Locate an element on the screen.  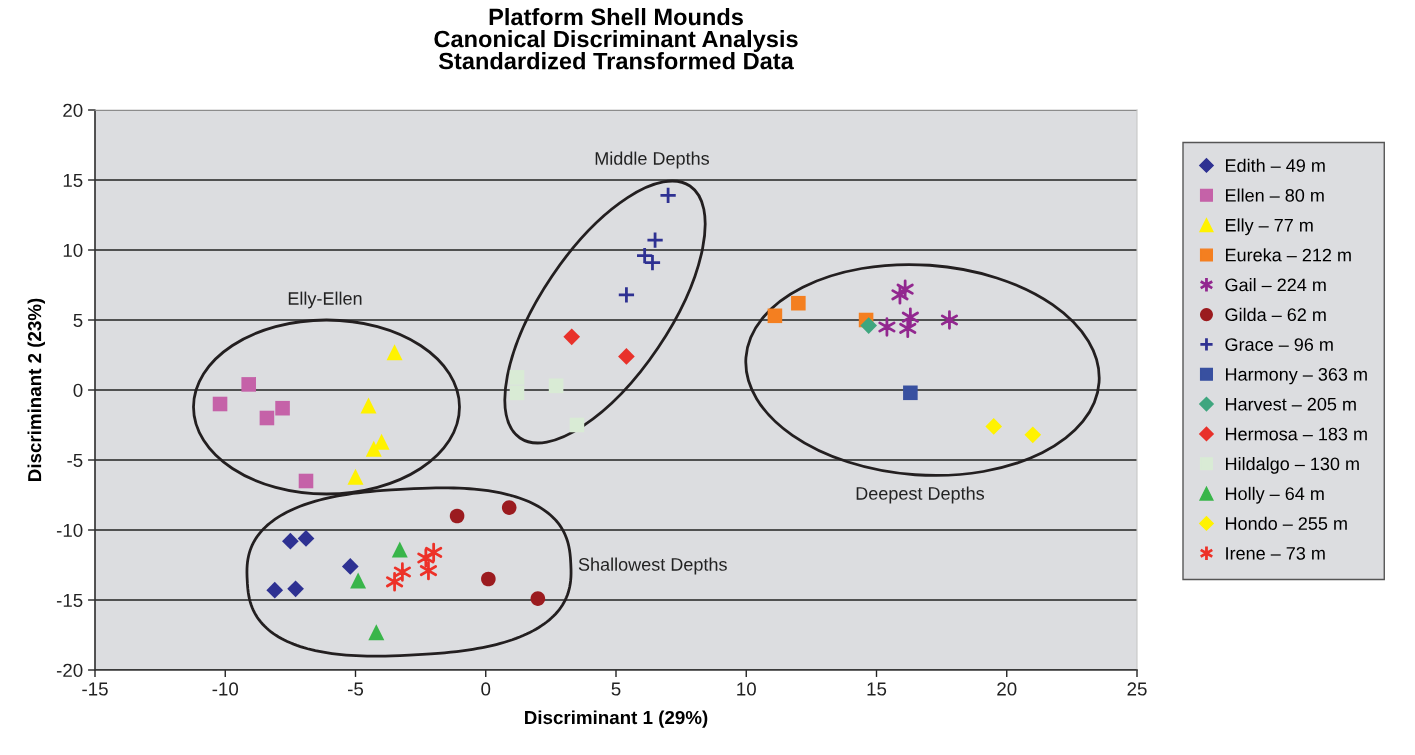
y-tick-label: 0 is located at coordinates (78, 390).